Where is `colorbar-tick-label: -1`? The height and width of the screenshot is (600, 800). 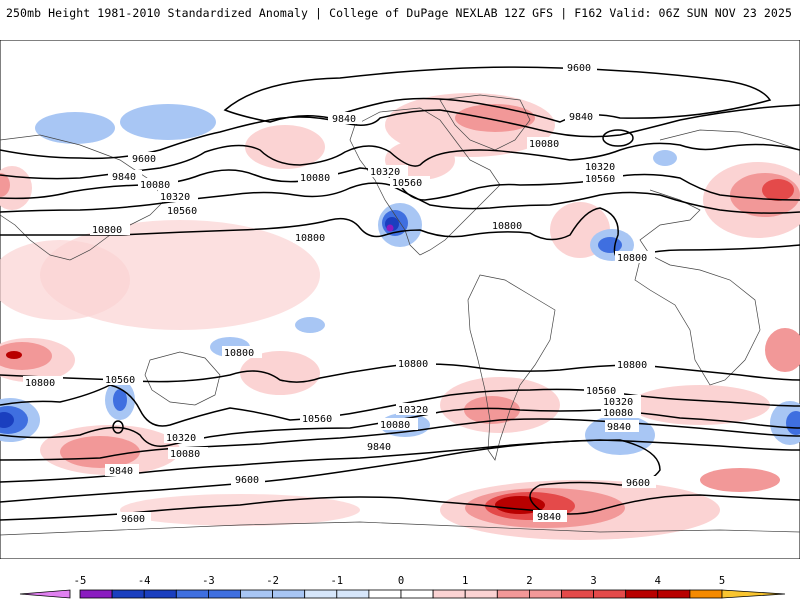
colorbar-tick-label: -1 is located at coordinates (336, 581).